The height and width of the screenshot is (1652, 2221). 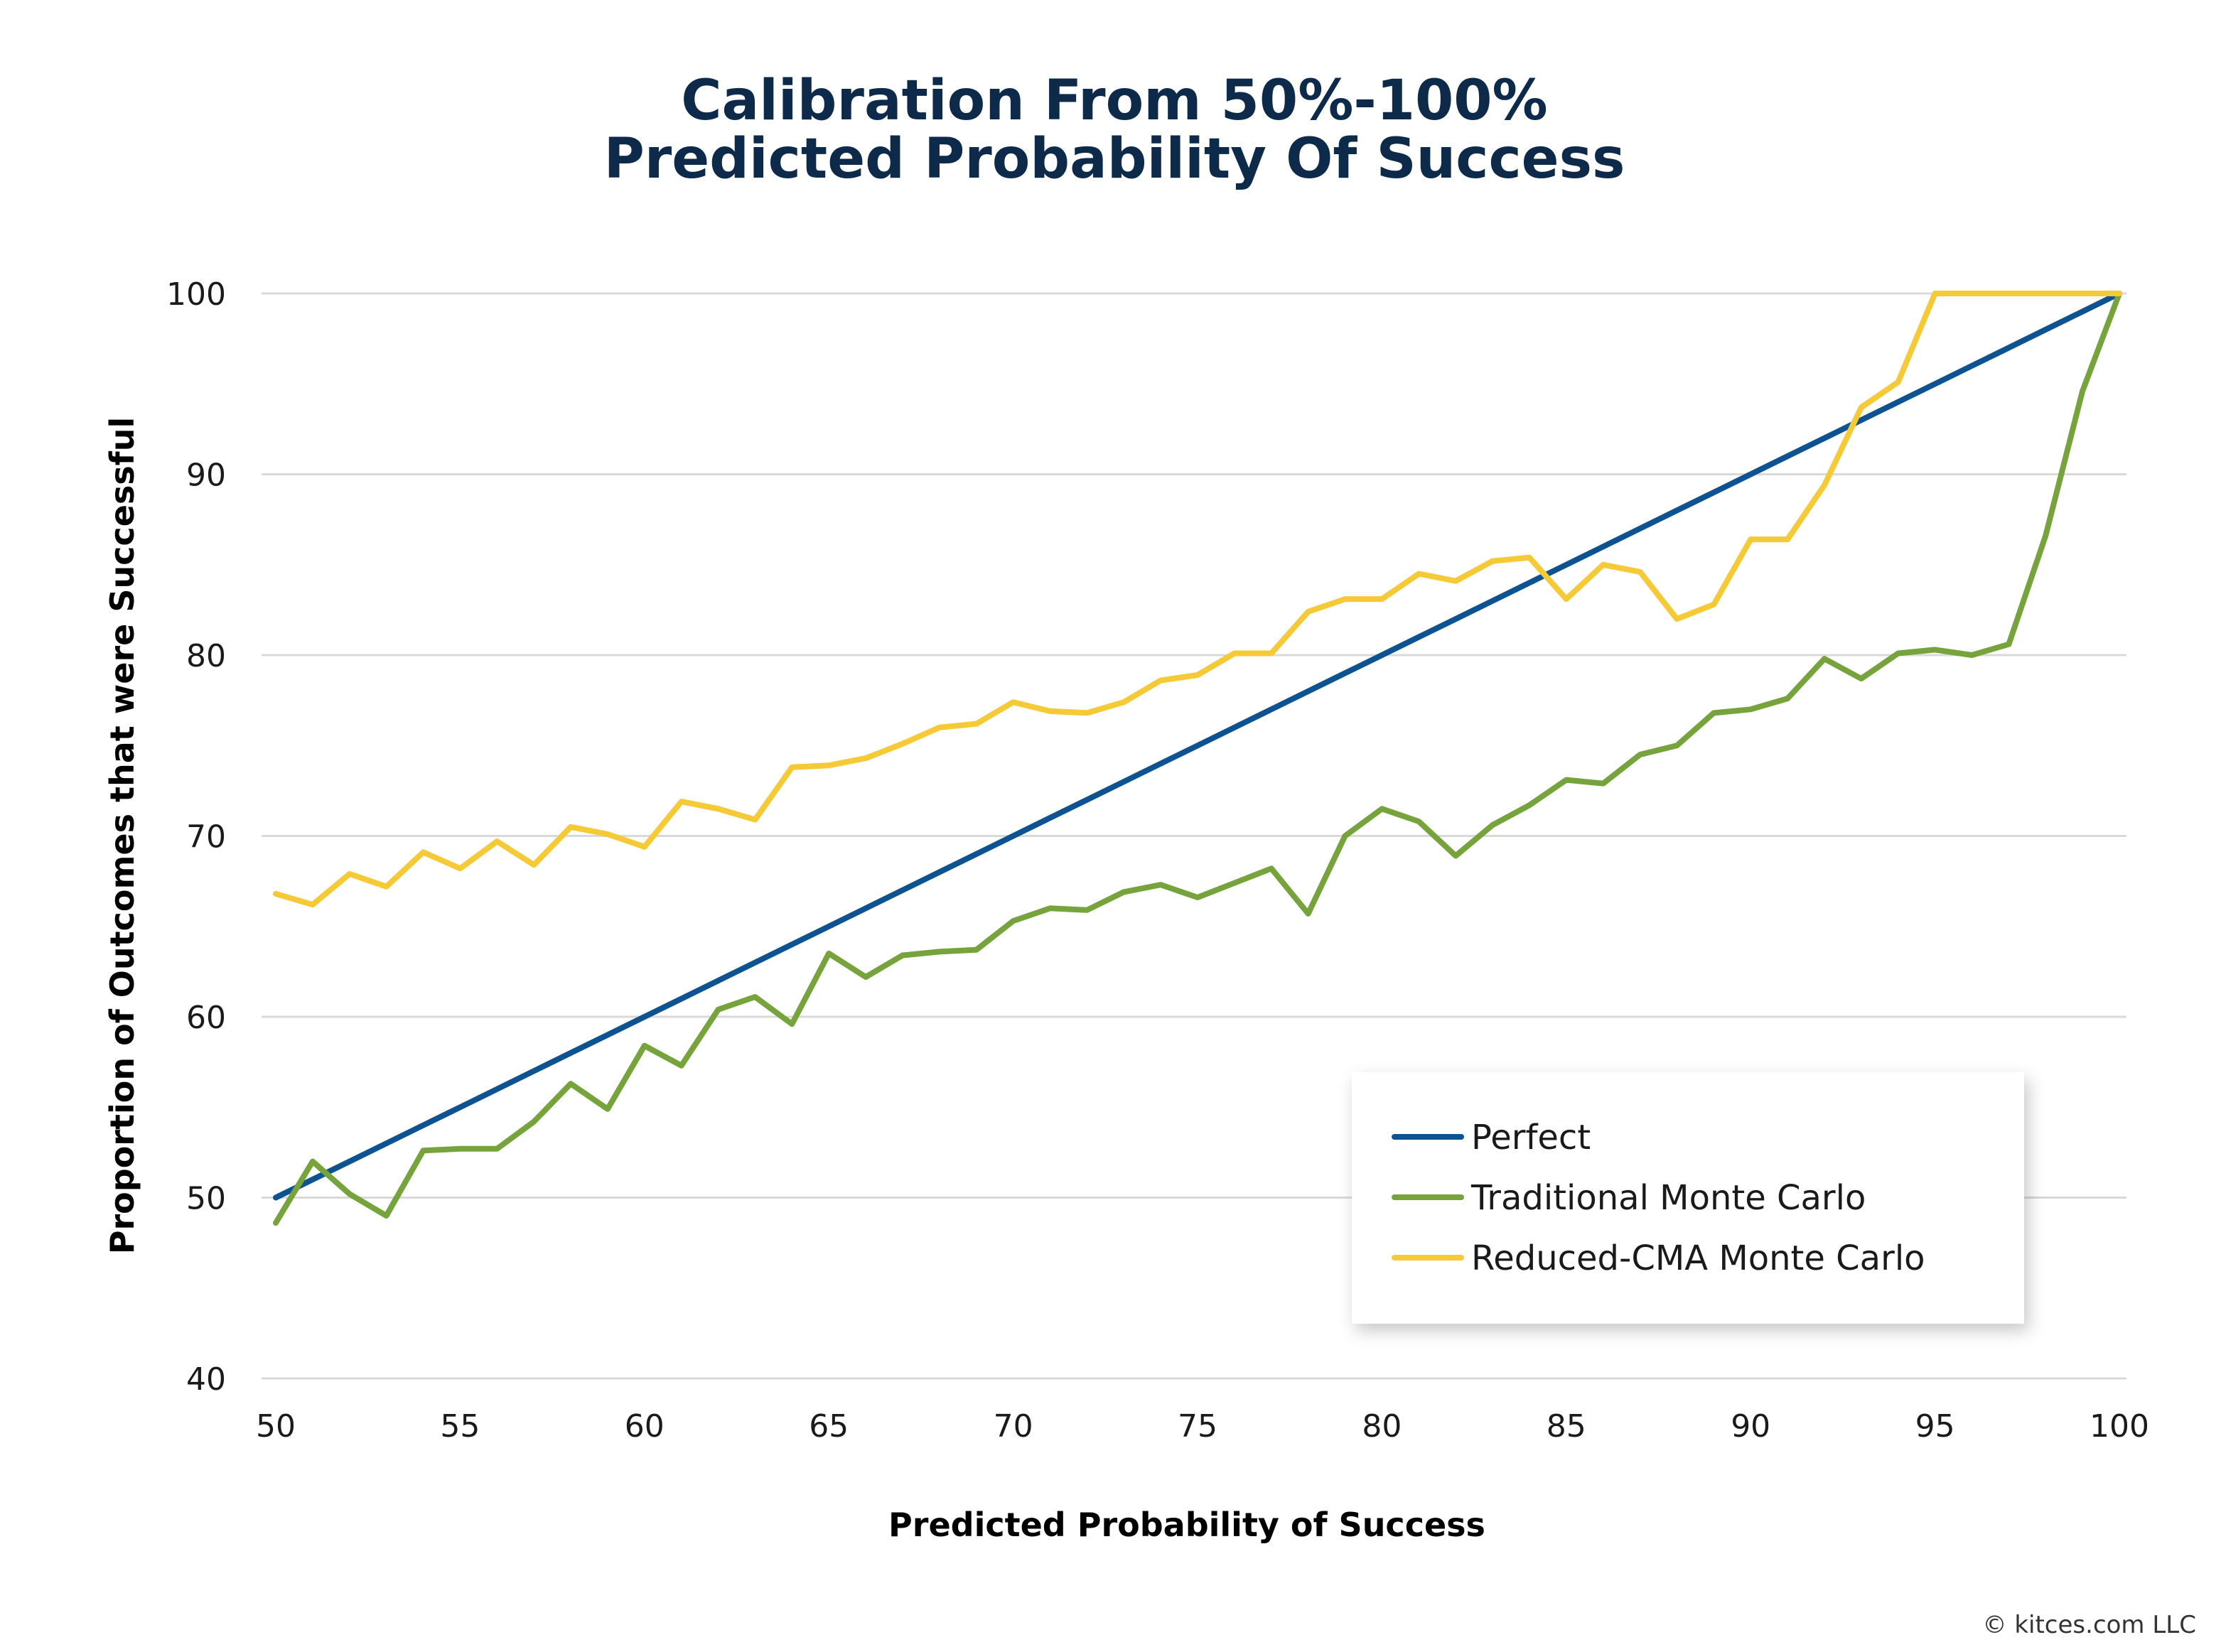 I want to click on copyright-text: © kitces.com LLC, so click(x=2089, y=1625).